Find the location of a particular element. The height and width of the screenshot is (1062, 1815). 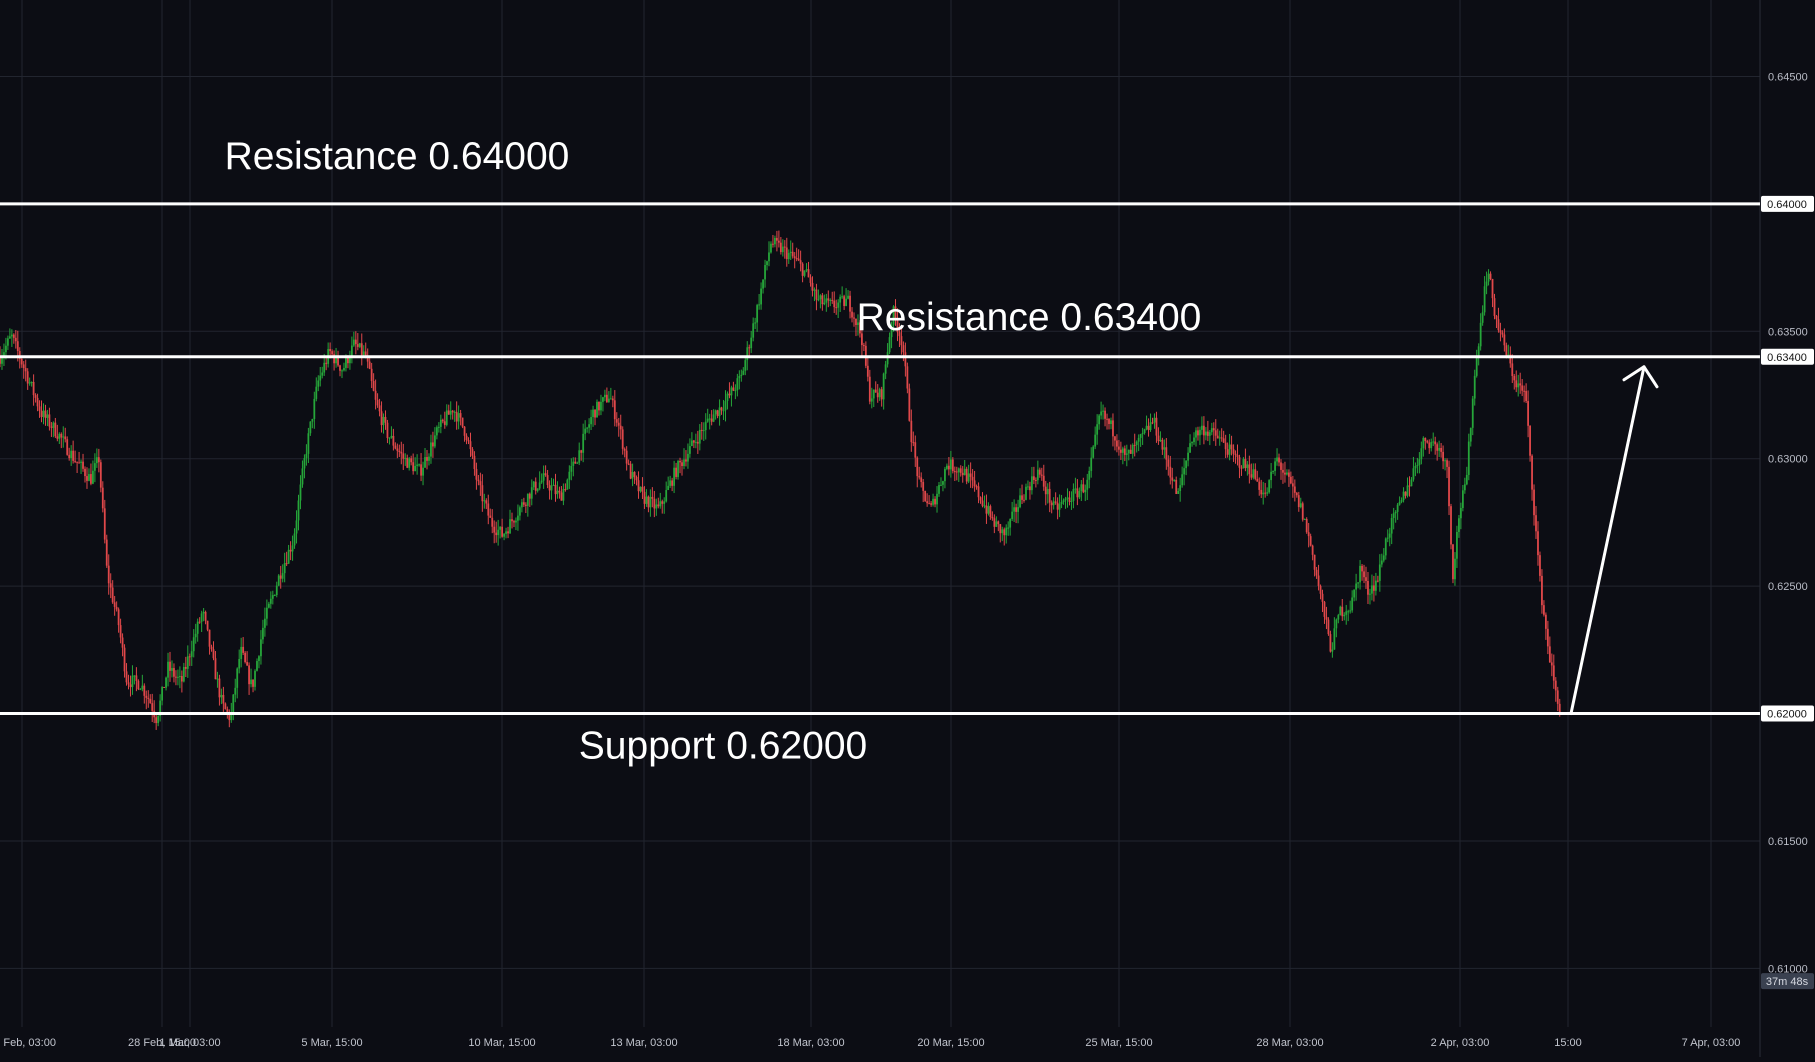

projection-arrow is located at coordinates (1607, 540).